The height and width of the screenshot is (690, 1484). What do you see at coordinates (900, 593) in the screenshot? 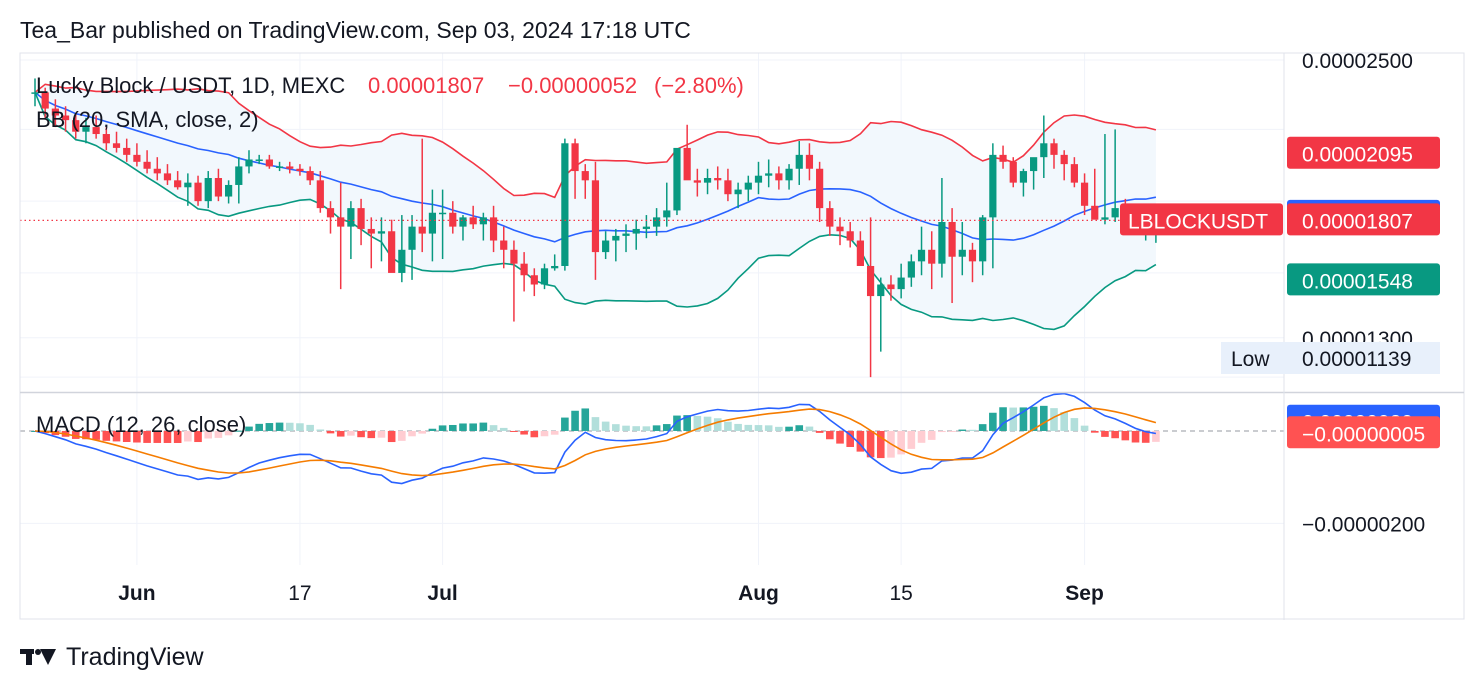
I see `time-tick-label: 15` at bounding box center [900, 593].